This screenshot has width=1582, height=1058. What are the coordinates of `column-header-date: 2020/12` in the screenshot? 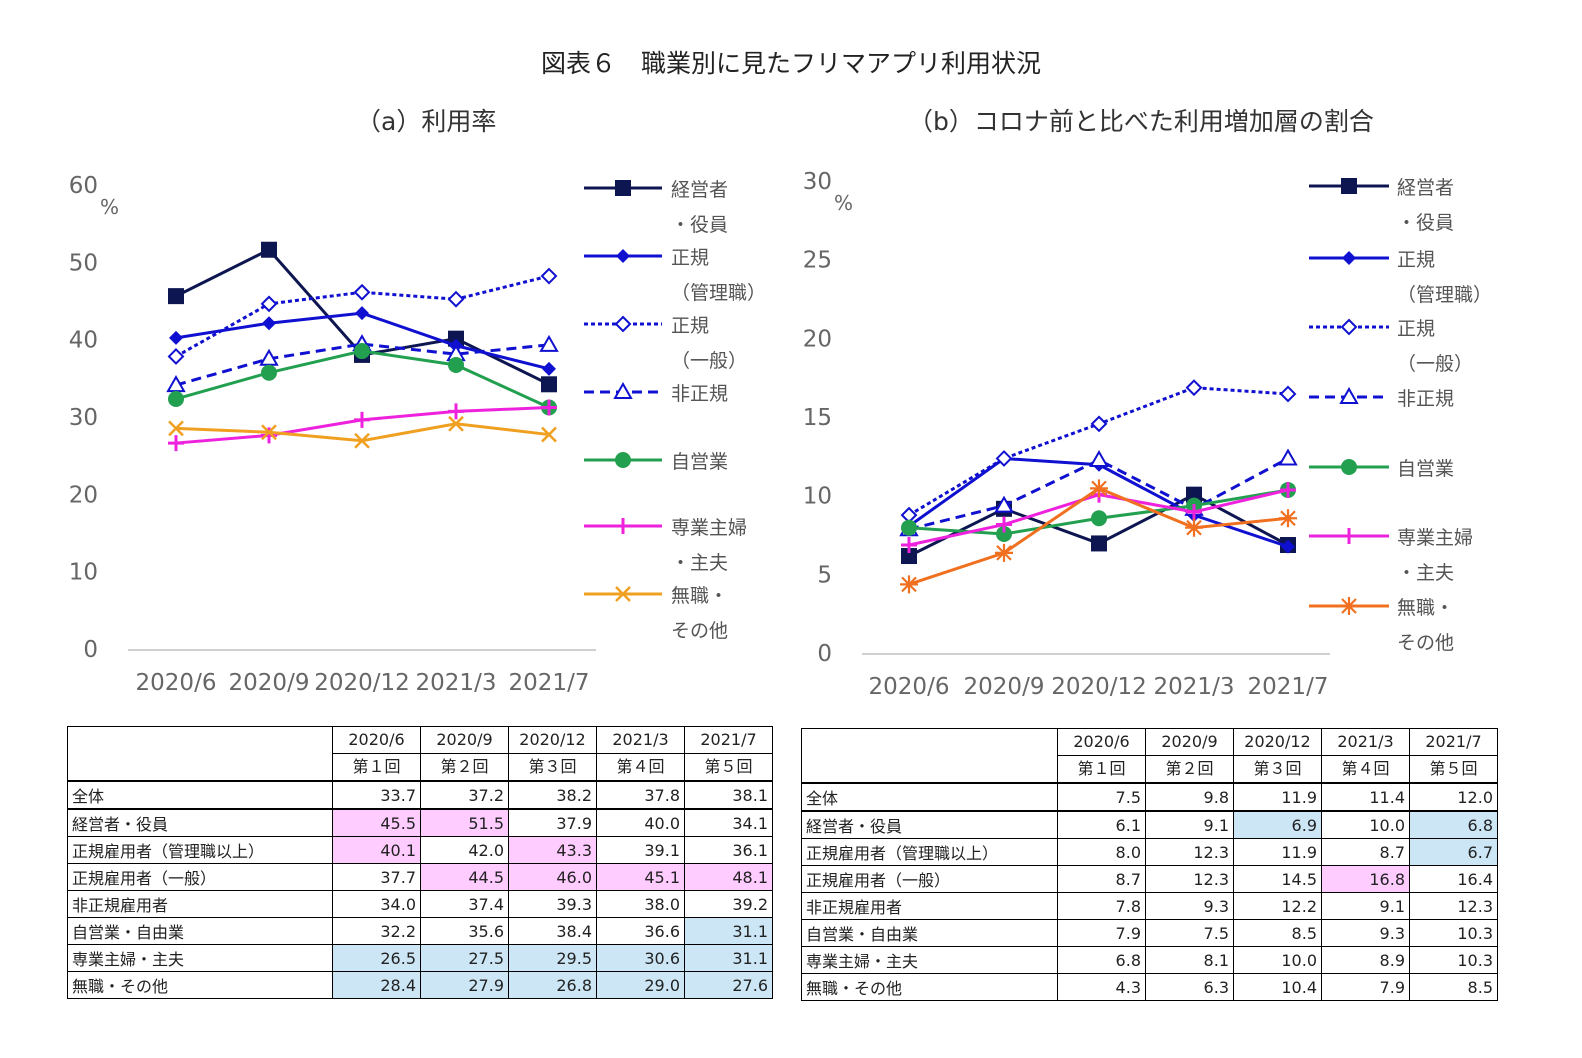 It's located at (552, 740).